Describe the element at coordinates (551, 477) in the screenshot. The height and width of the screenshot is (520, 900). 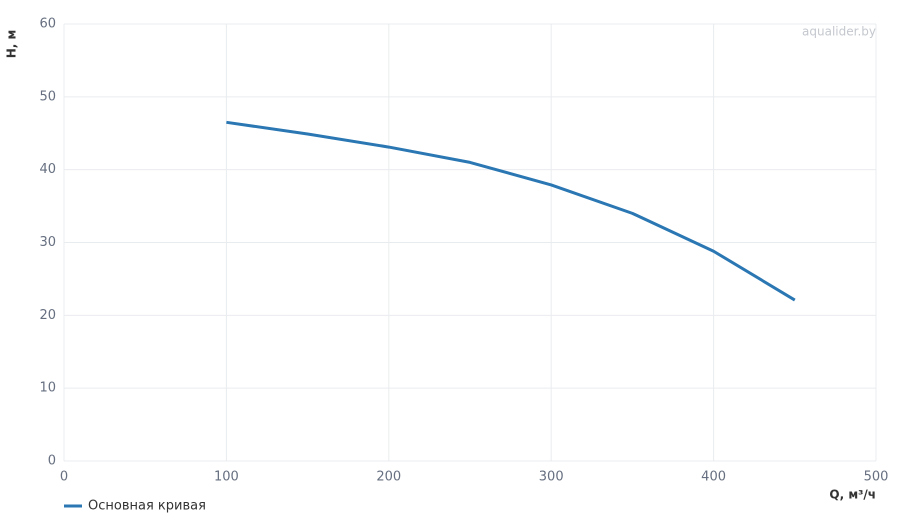
I see `x-tick-label: 300` at that location.